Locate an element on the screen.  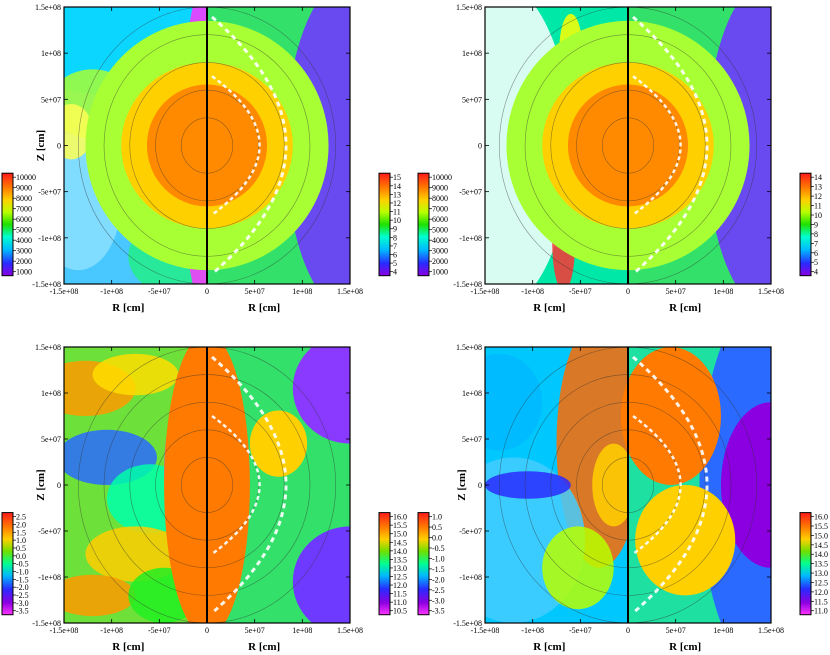
right-colorbar-label: 12.5 is located at coordinates (400, 576).